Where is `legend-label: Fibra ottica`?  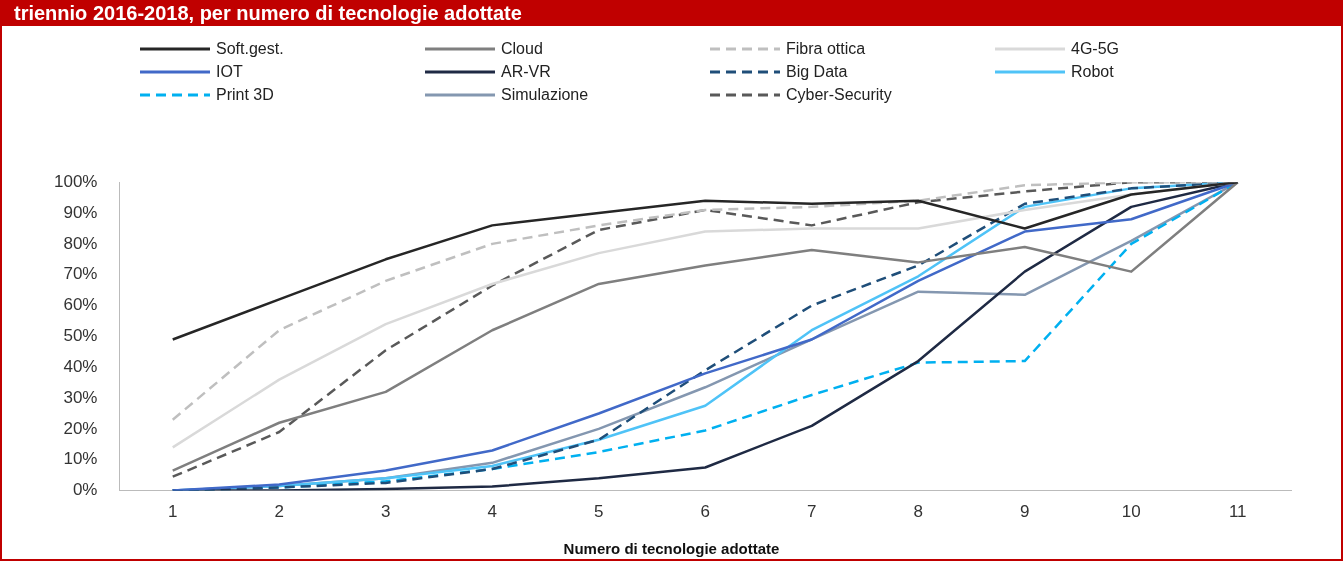
legend-label: Fibra ottica is located at coordinates (826, 49).